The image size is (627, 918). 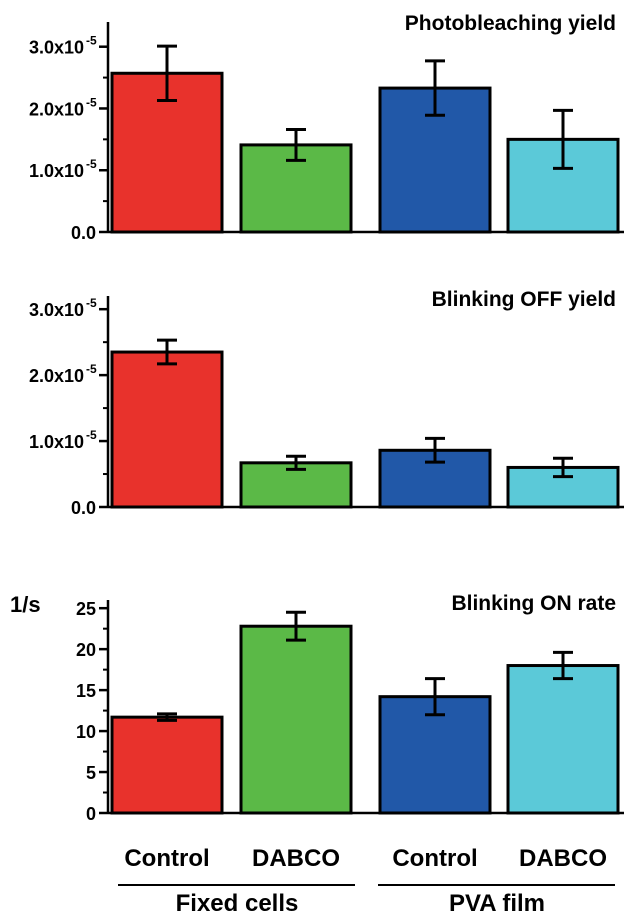 What do you see at coordinates (510, 23) in the screenshot?
I see `panel-title: Photobleaching yield` at bounding box center [510, 23].